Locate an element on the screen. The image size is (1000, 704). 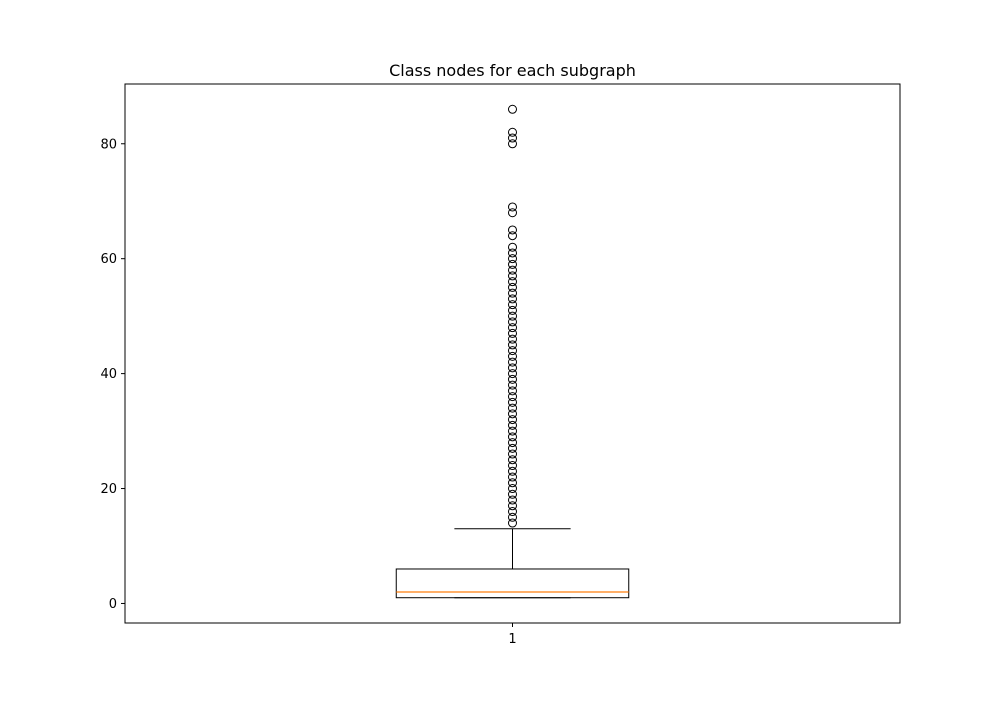
y-tick-label: 60 is located at coordinates (108, 259).